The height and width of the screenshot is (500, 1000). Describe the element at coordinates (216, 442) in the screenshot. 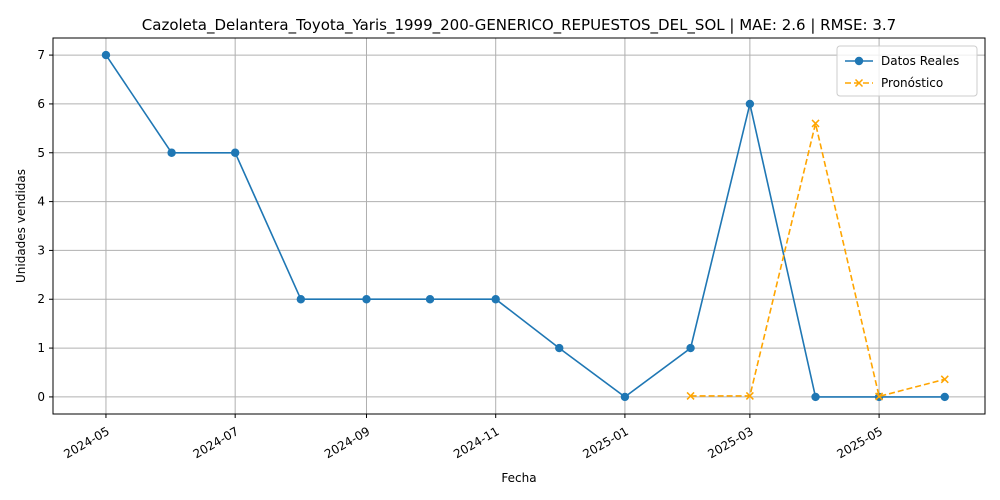

I see `x-tick-label: 2024-07` at that location.